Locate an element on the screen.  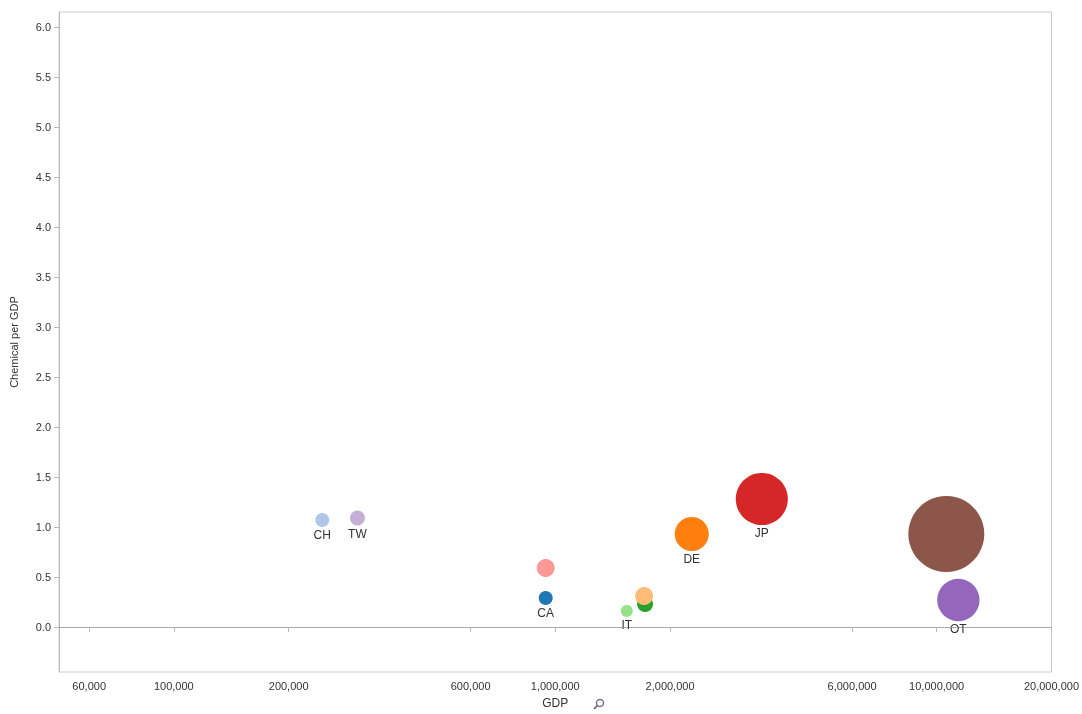
y-tick-label: 5.0 is located at coordinates (43, 127).